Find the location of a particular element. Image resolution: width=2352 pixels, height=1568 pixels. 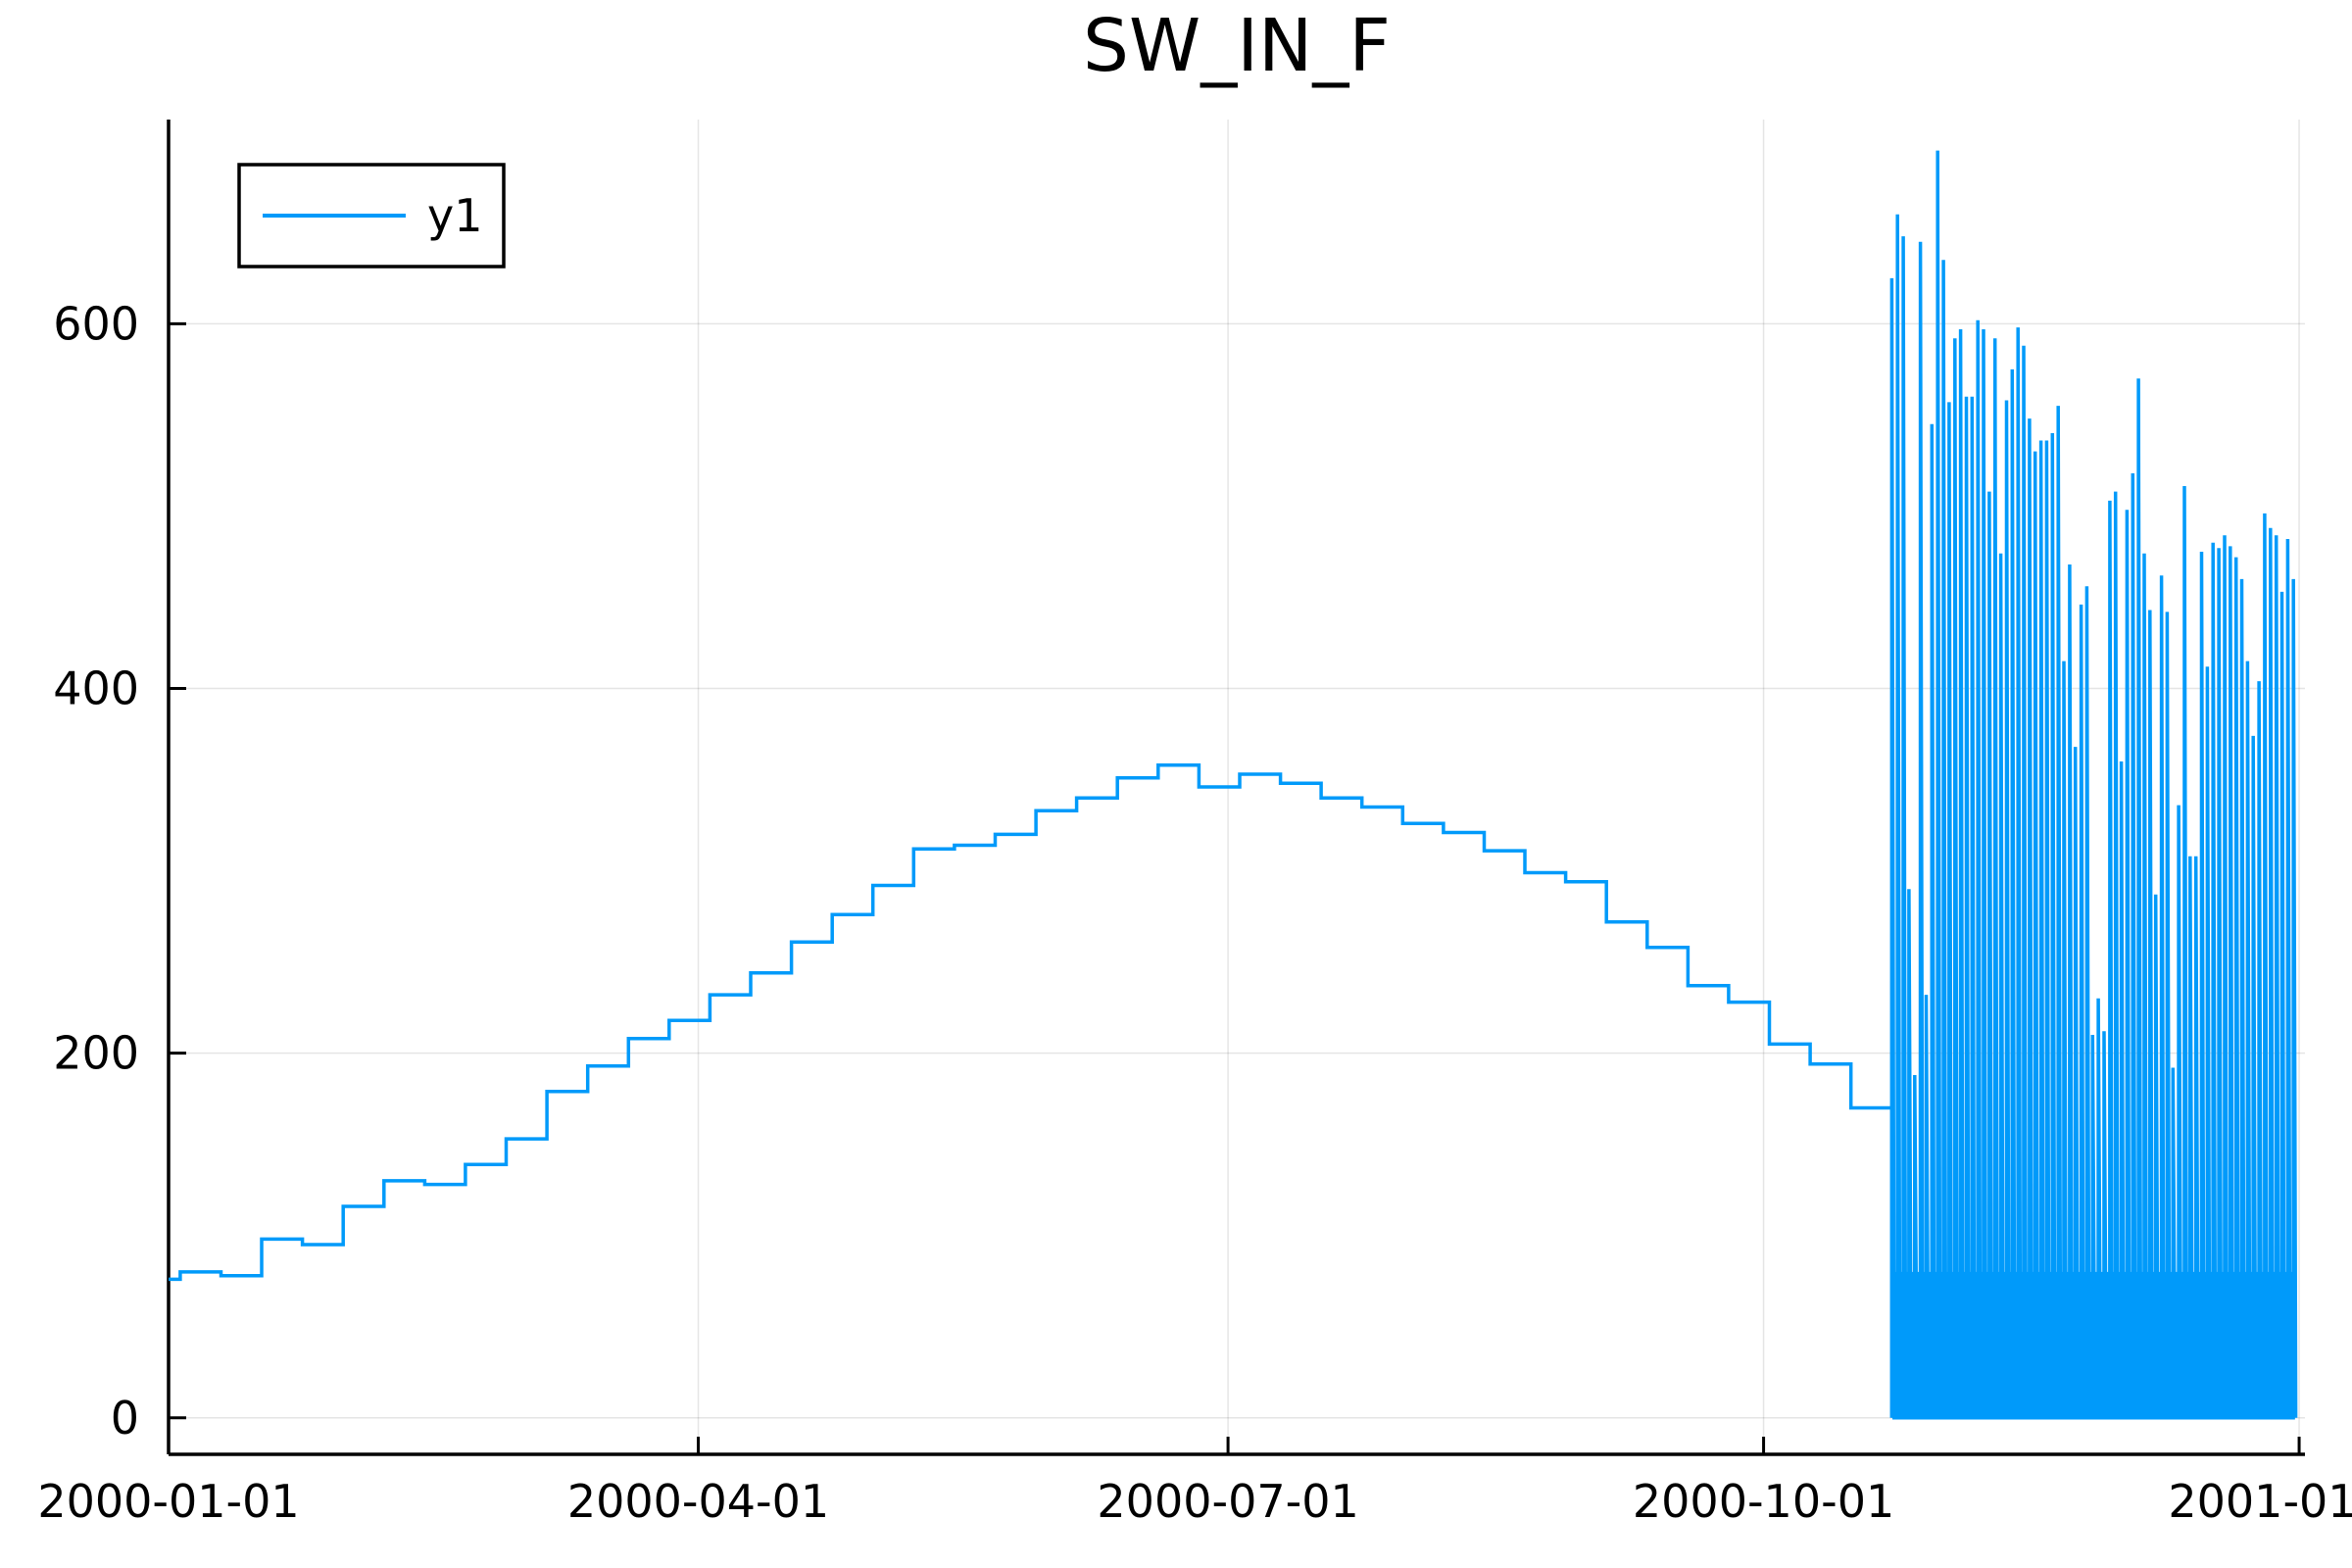

y-axis-ticks: 0 200 400 600 is located at coordinates (119, 871).